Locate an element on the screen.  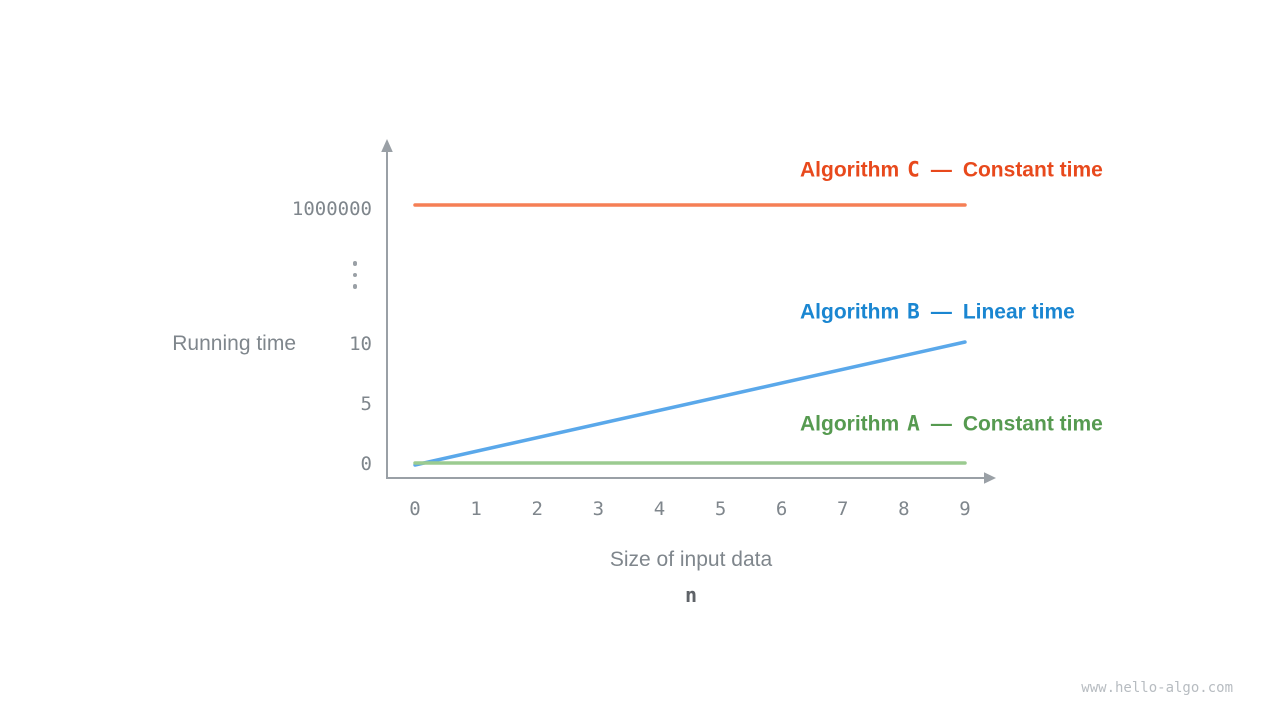
x-axis-symbol: n is located at coordinates (691, 595).